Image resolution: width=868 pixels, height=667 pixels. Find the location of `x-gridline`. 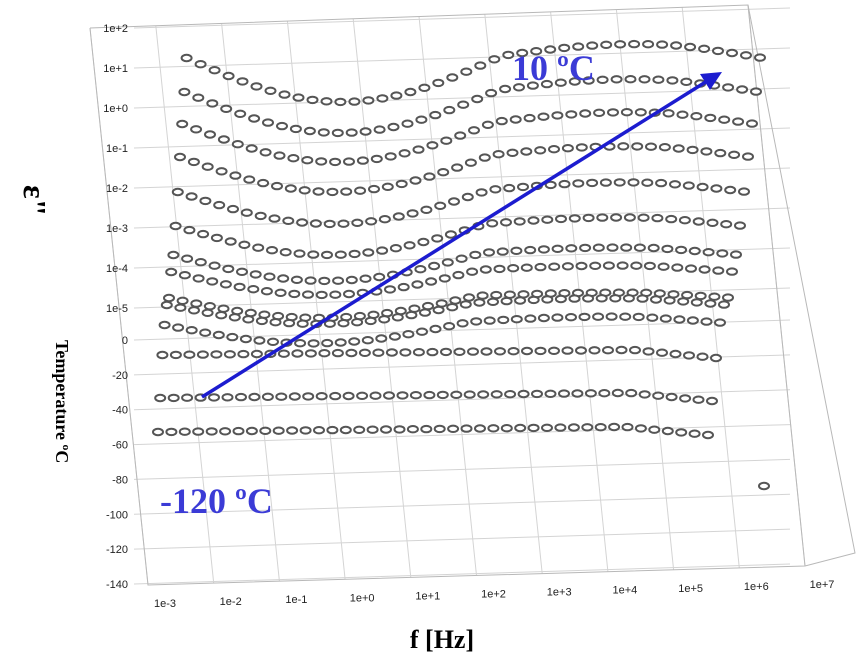

x-gridline is located at coordinates (382, 298).